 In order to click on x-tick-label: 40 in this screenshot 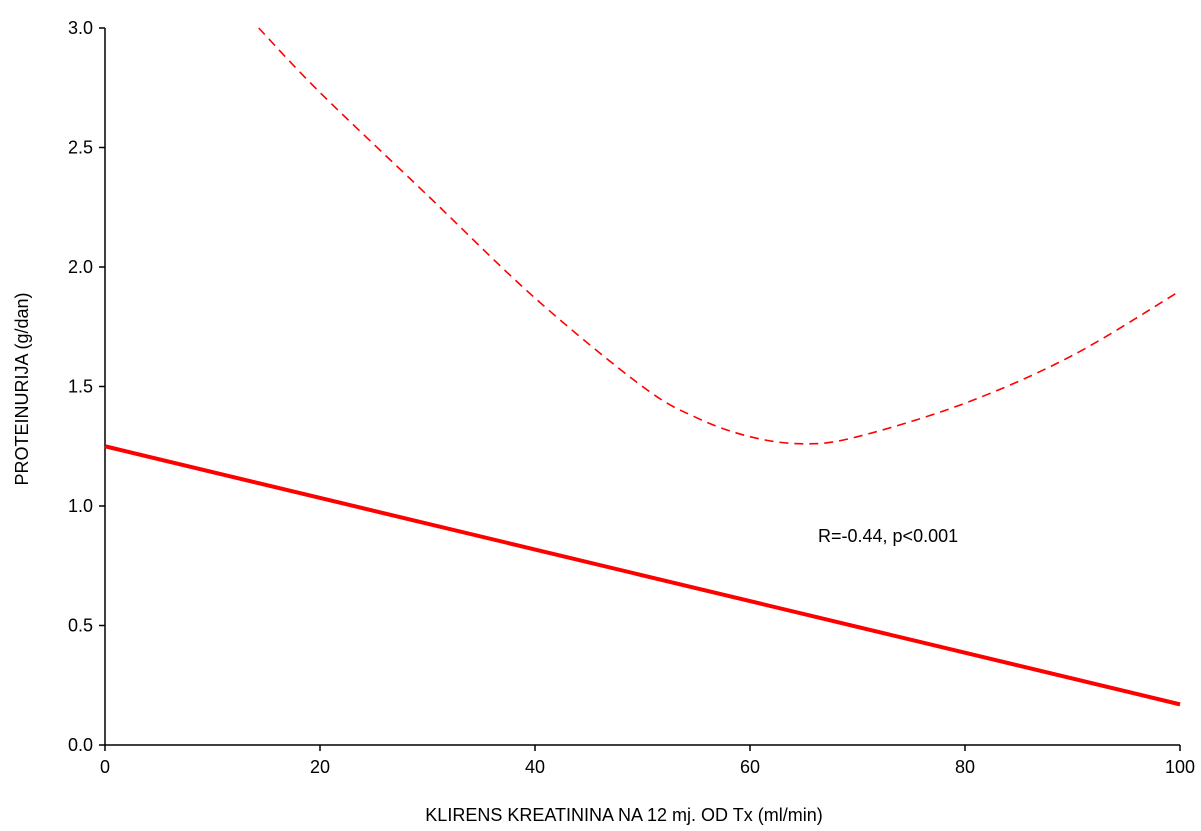, I will do `click(535, 767)`.